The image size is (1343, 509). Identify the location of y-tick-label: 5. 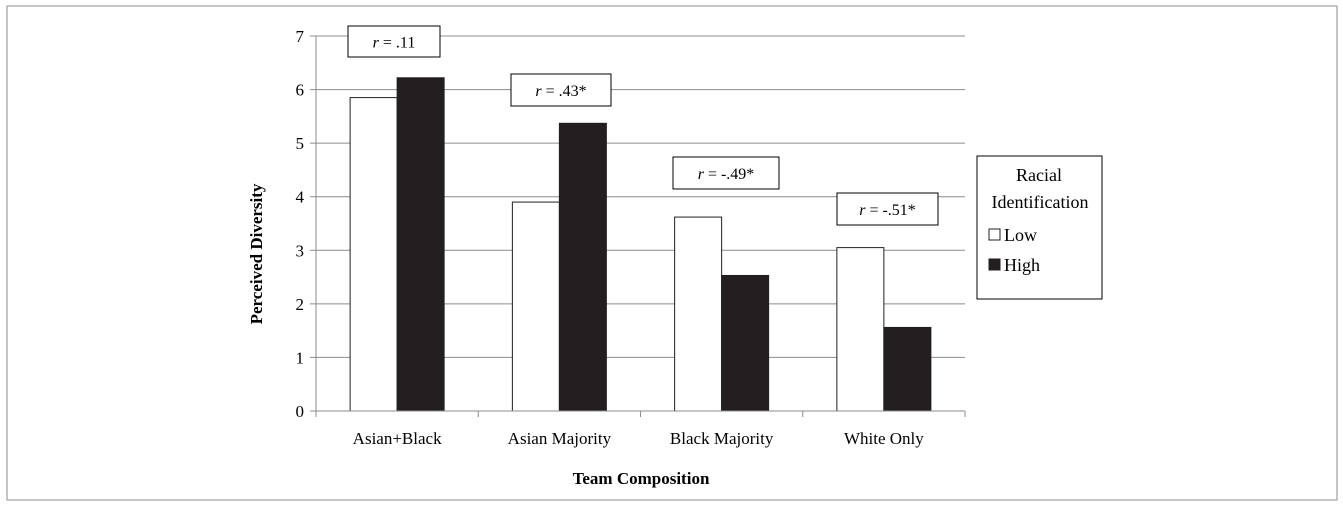
(300, 143).